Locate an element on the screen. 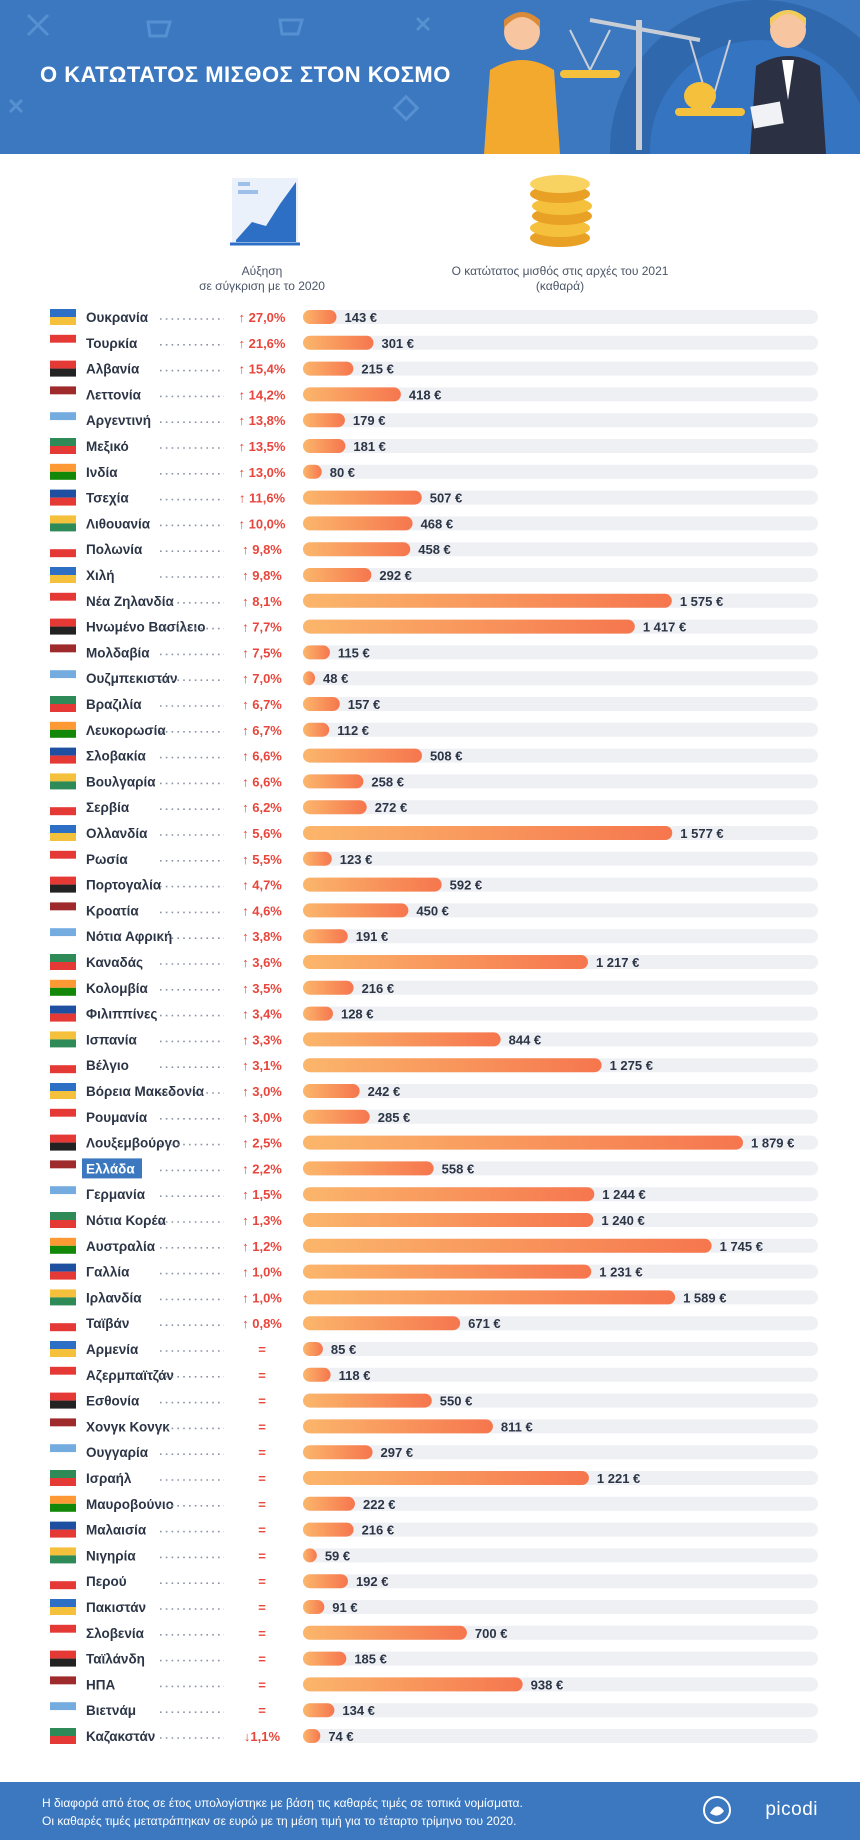 This screenshot has width=860, height=1840. growth-chart-icon is located at coordinates (265, 212).